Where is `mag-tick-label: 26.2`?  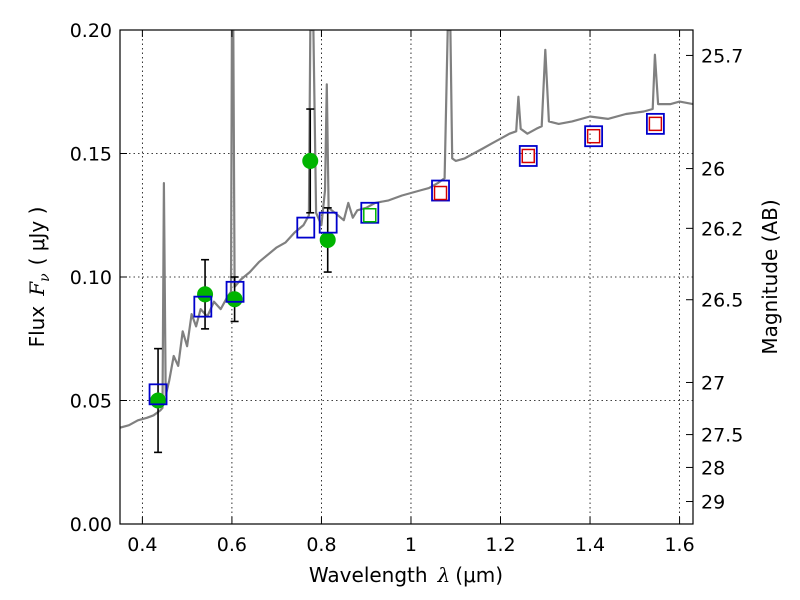 mag-tick-label: 26.2 is located at coordinates (722, 229).